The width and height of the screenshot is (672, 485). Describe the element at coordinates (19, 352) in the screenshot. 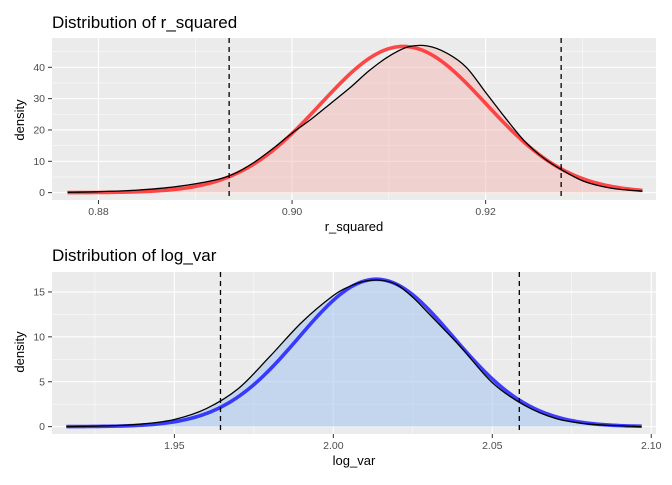

I see `y-axis-title-log-var: density` at that location.